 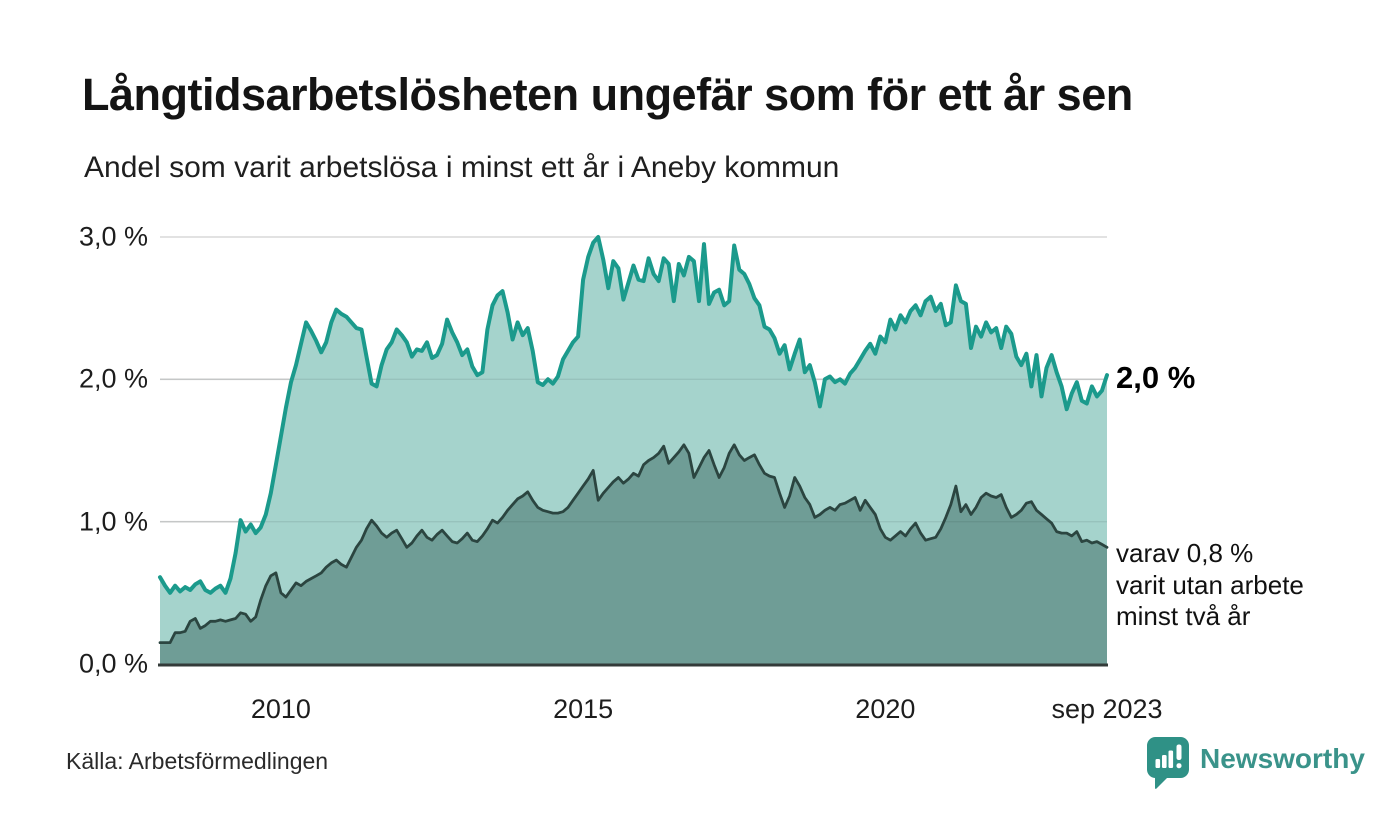 What do you see at coordinates (113, 378) in the screenshot?
I see `y-tick-label-2: 2,0 %` at bounding box center [113, 378].